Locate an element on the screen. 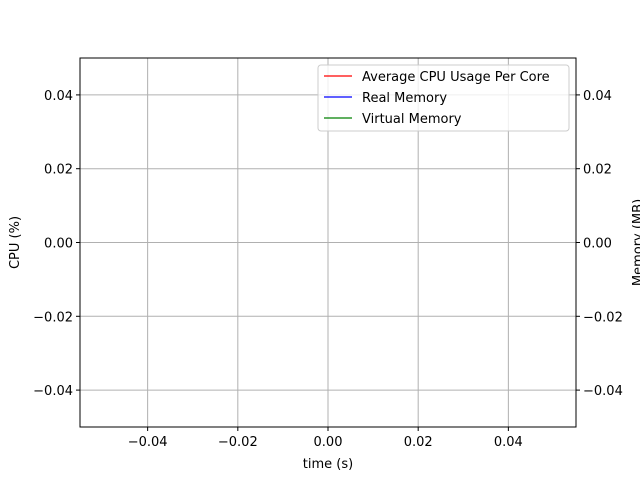 This screenshot has height=480, width=640. y-axis-label: CPU (%) is located at coordinates (15, 242).